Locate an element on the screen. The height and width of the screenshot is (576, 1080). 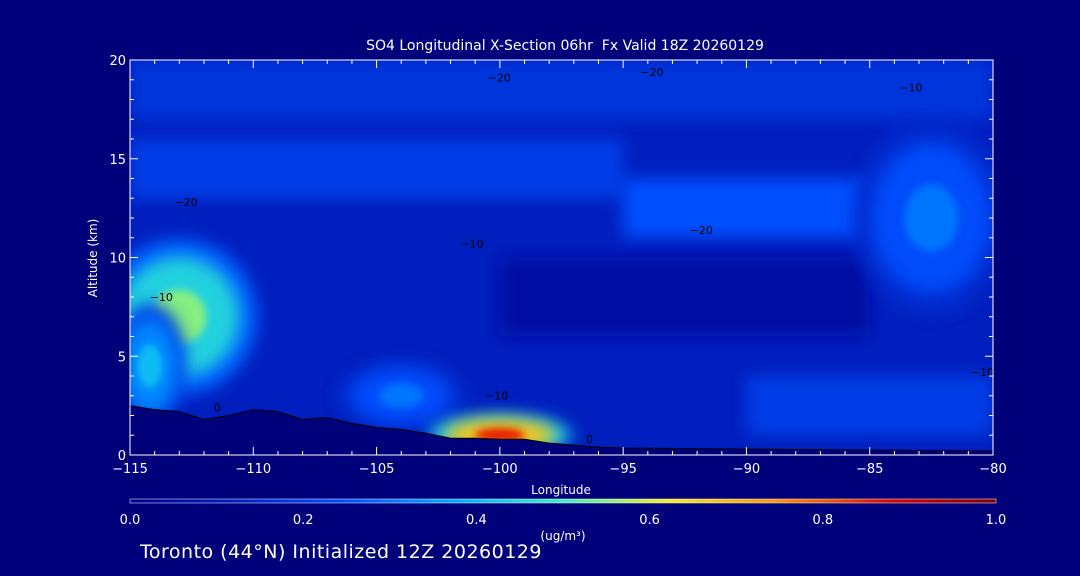
y-tick-label: 0 is located at coordinates (122, 456).